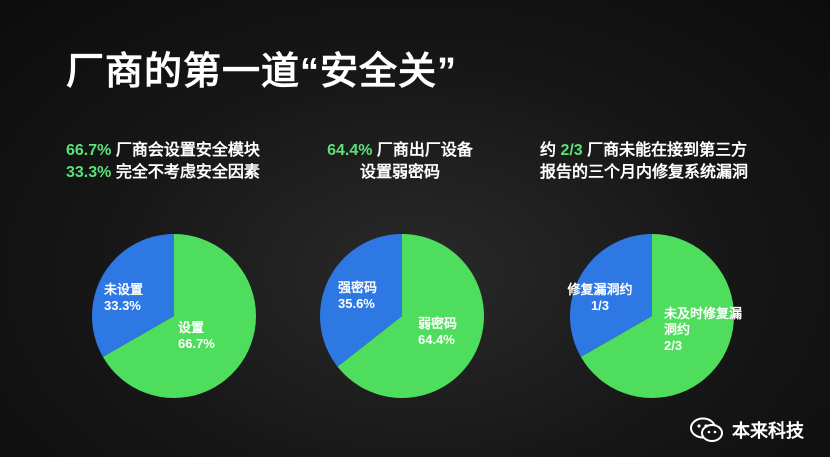 The width and height of the screenshot is (830, 457). I want to click on pie-chart-3: 修复漏洞约 1/3 未及时修复漏洞约 2/3, so click(654, 316).